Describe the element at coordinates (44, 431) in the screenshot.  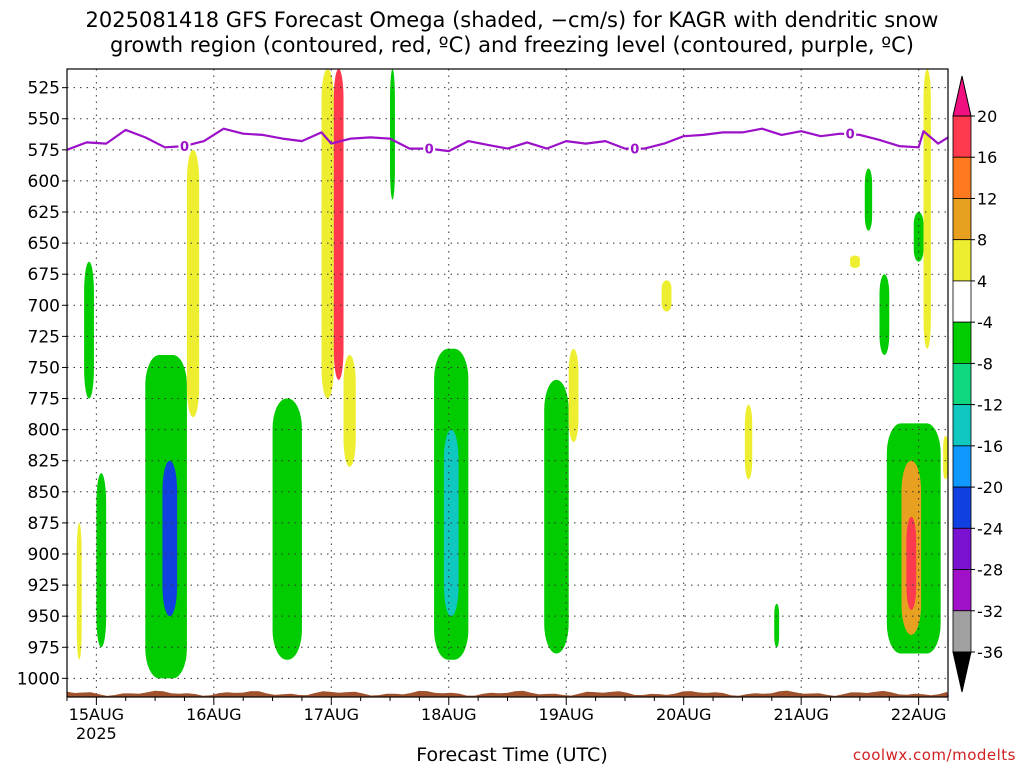
I see `y-tick-label: 800` at that location.